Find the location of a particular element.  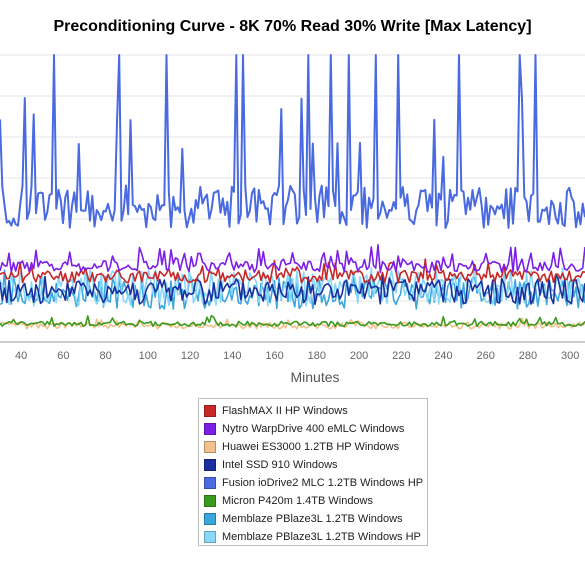

legend-item: Micron P420m 1.4TB Windows is located at coordinates (315, 501).